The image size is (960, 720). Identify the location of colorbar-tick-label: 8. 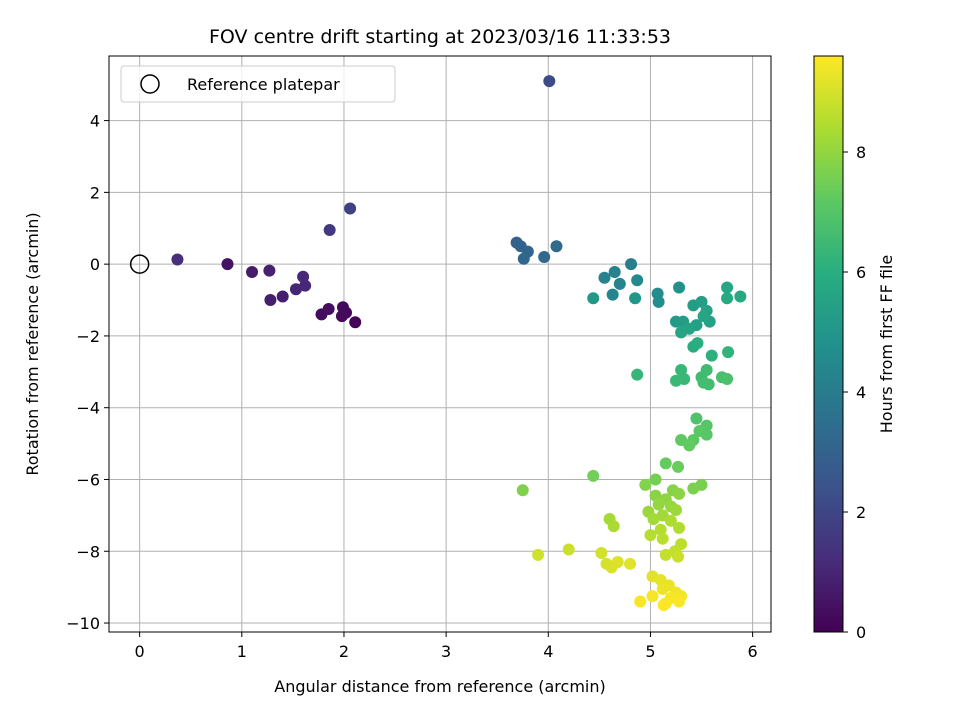
(861, 152).